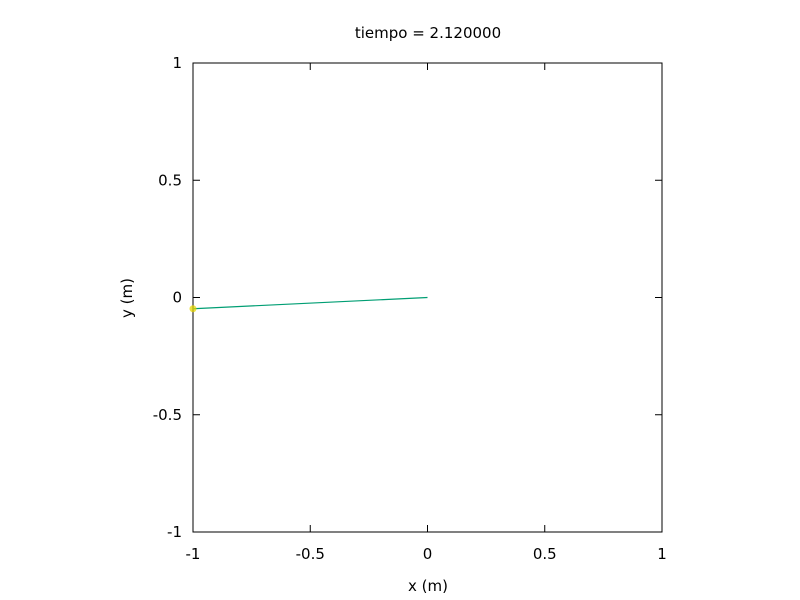 The width and height of the screenshot is (800, 600). Describe the element at coordinates (127, 298) in the screenshot. I see `y-axis-label: y (m)` at that location.